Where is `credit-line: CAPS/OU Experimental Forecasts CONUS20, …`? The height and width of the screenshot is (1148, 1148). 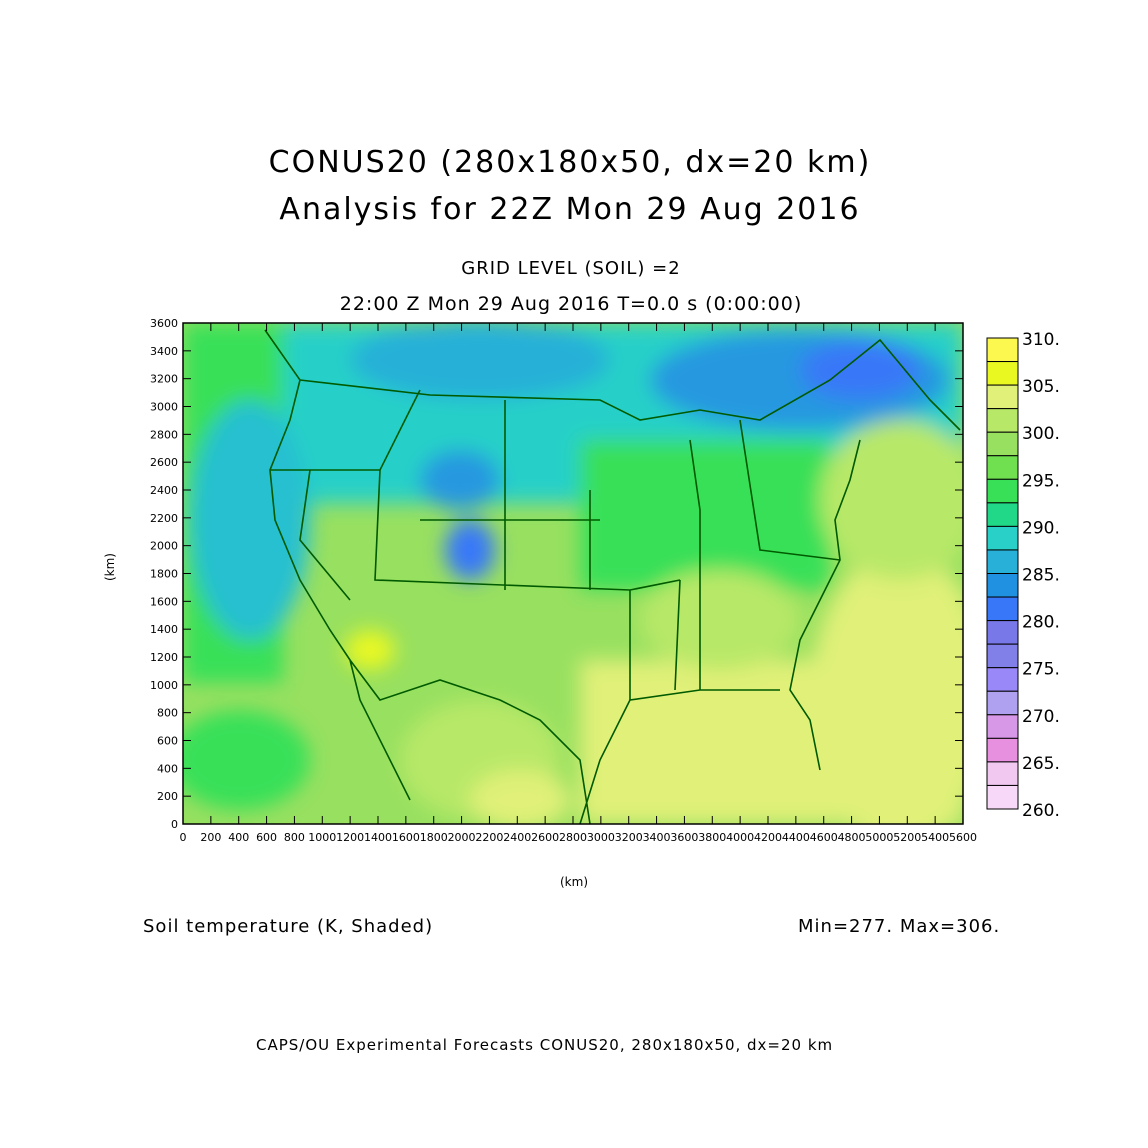
credit-line: CAPS/OU Experimental Forecasts CONUS20, … is located at coordinates (545, 1045).